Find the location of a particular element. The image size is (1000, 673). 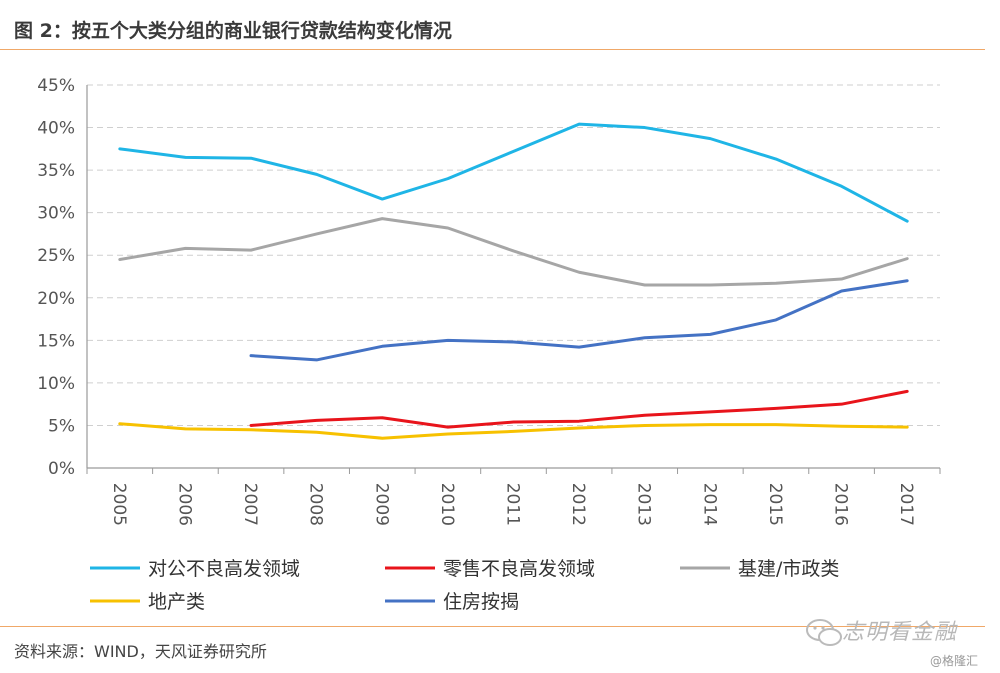

wechat-logo-icon is located at coordinates (824, 632).